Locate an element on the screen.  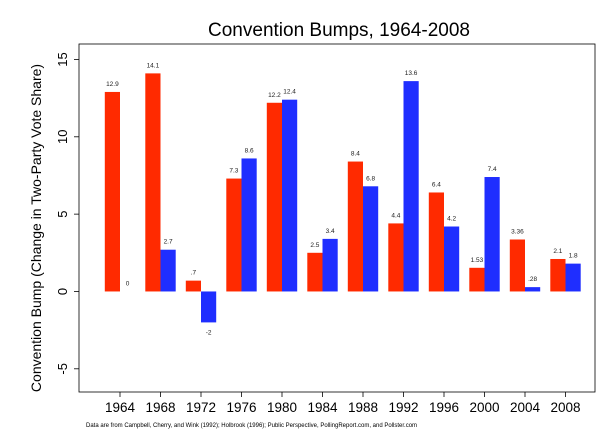
data-label: 7.4 is located at coordinates (492, 169).